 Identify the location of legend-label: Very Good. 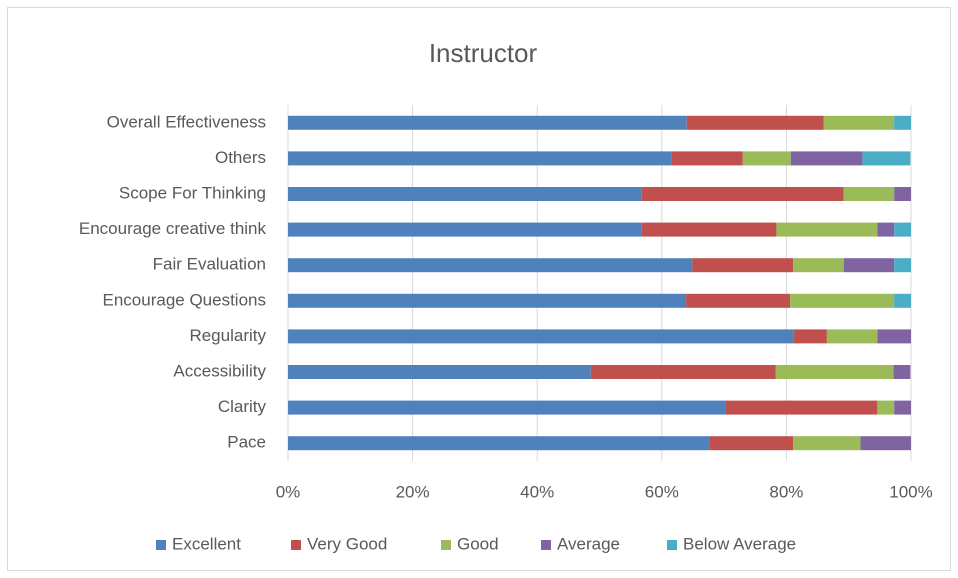
(347, 543).